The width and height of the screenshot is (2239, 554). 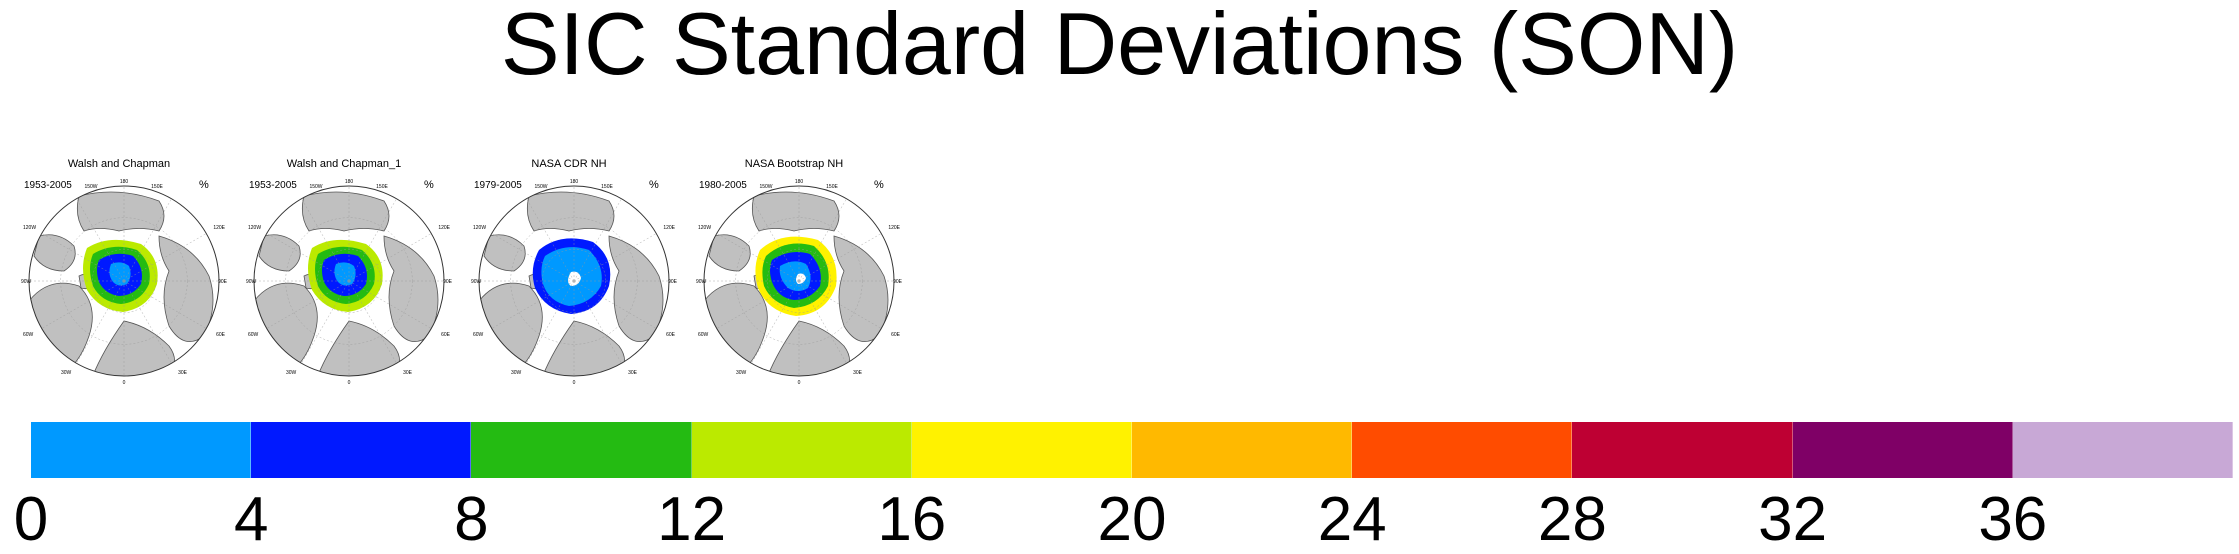 I want to click on colorbar-tick-label: 12, so click(x=692, y=519).